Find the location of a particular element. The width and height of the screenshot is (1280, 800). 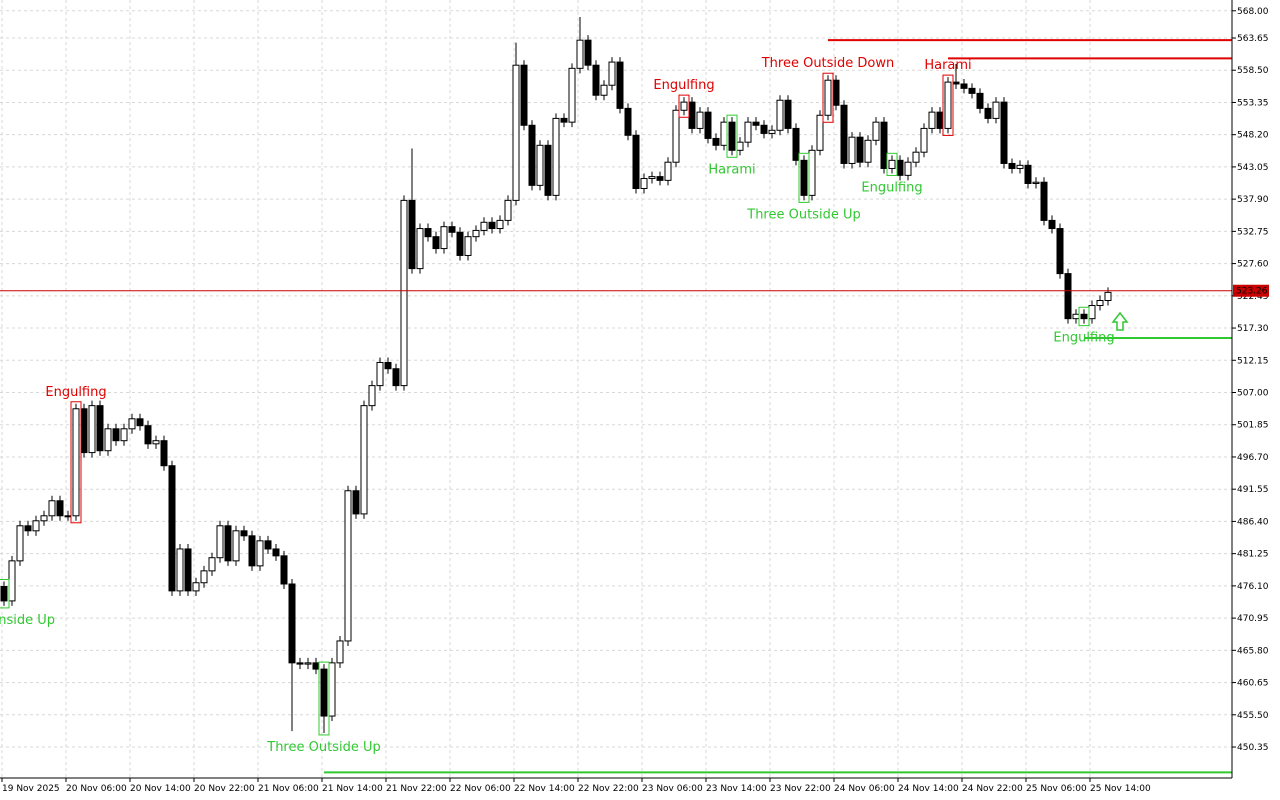

y-tick-label: 496.70 is located at coordinates (1253, 458).